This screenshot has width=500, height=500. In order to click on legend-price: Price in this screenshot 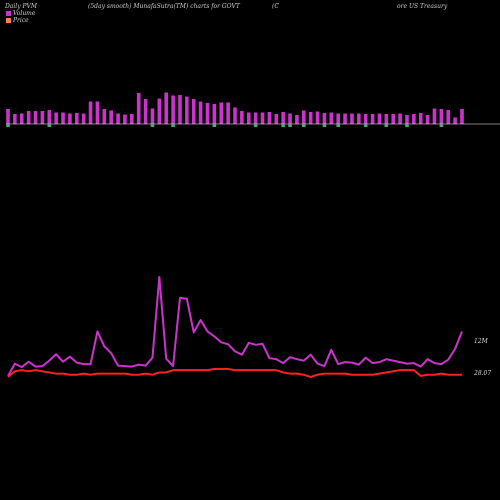, I will do `click(17, 20)`.